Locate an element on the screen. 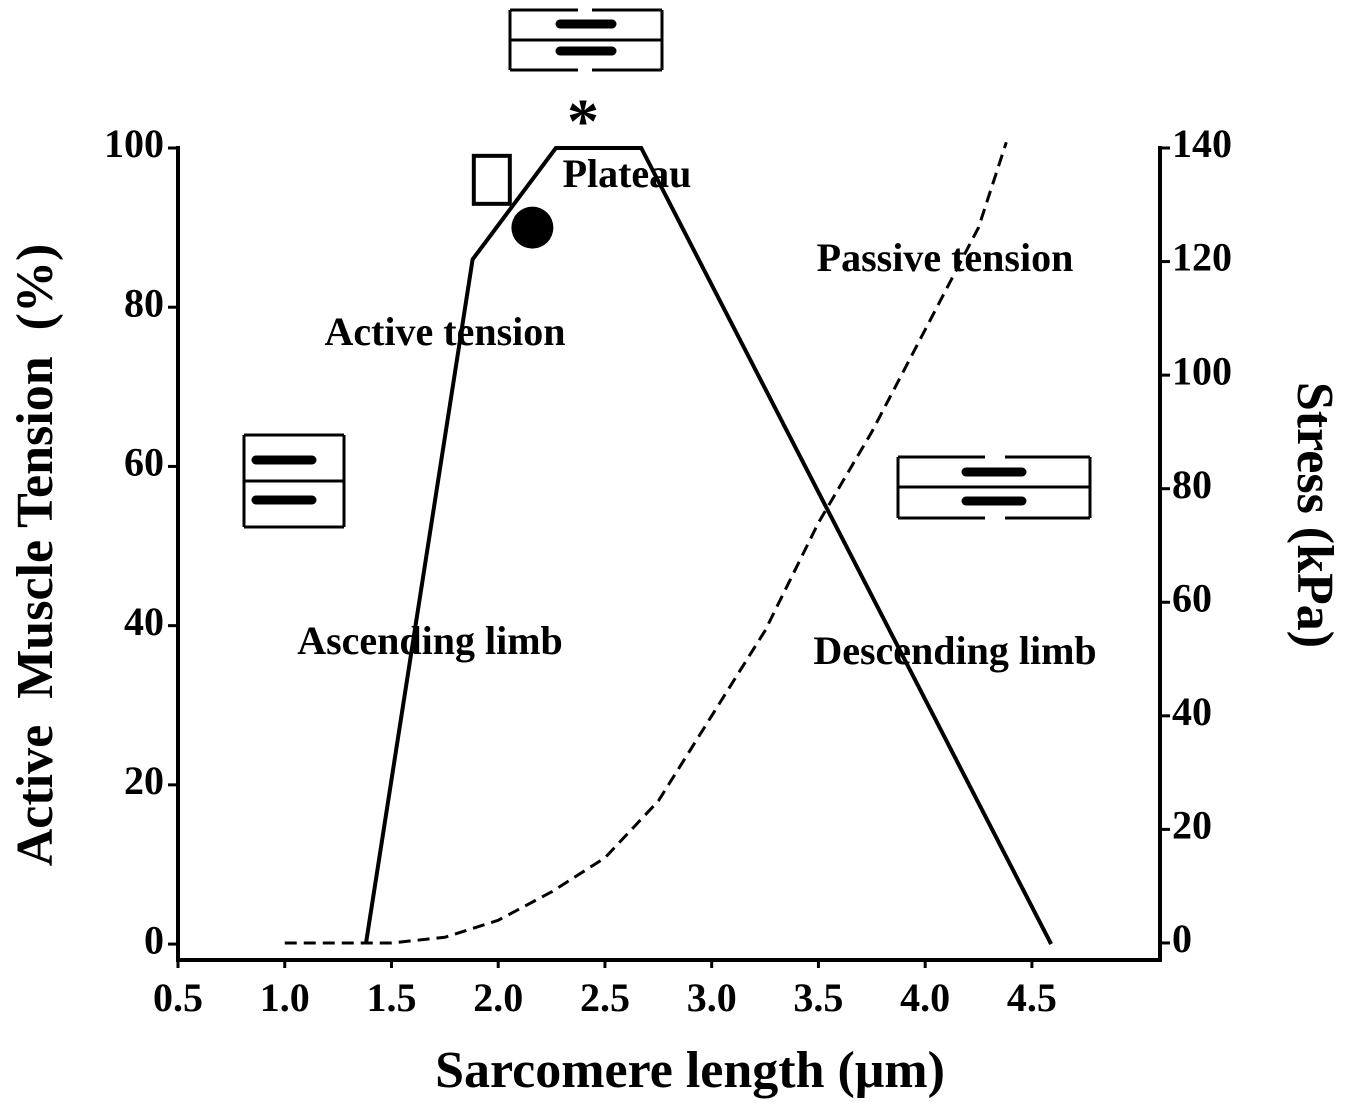 The image size is (1352, 1112). y2-tick-label: 60 is located at coordinates (1192, 597).